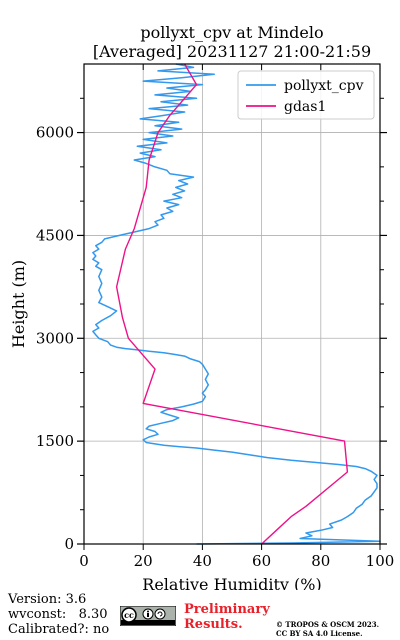  Describe the element at coordinates (320, 561) in the screenshot. I see `x-tick-label: 80` at that location.